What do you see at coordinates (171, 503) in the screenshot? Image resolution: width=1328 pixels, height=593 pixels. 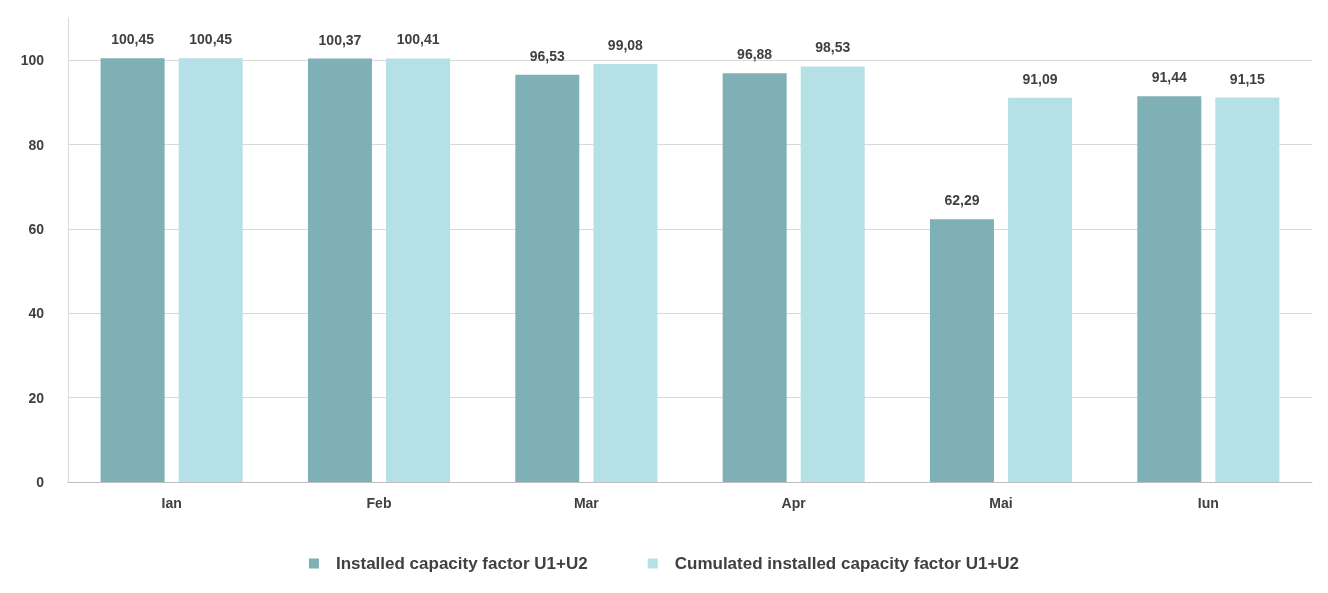 I see `x-tick-label: Ian` at bounding box center [171, 503].